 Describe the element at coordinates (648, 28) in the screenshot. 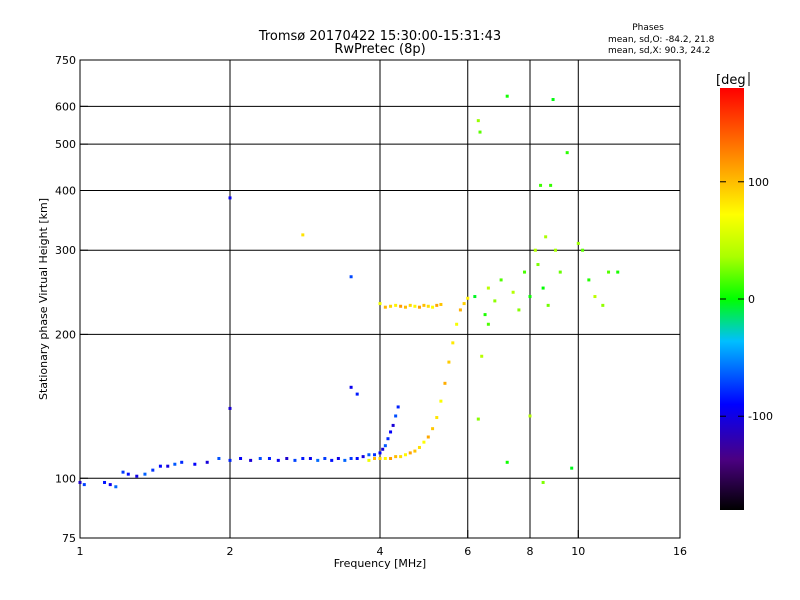

I see `phases-heading: Phases` at that location.